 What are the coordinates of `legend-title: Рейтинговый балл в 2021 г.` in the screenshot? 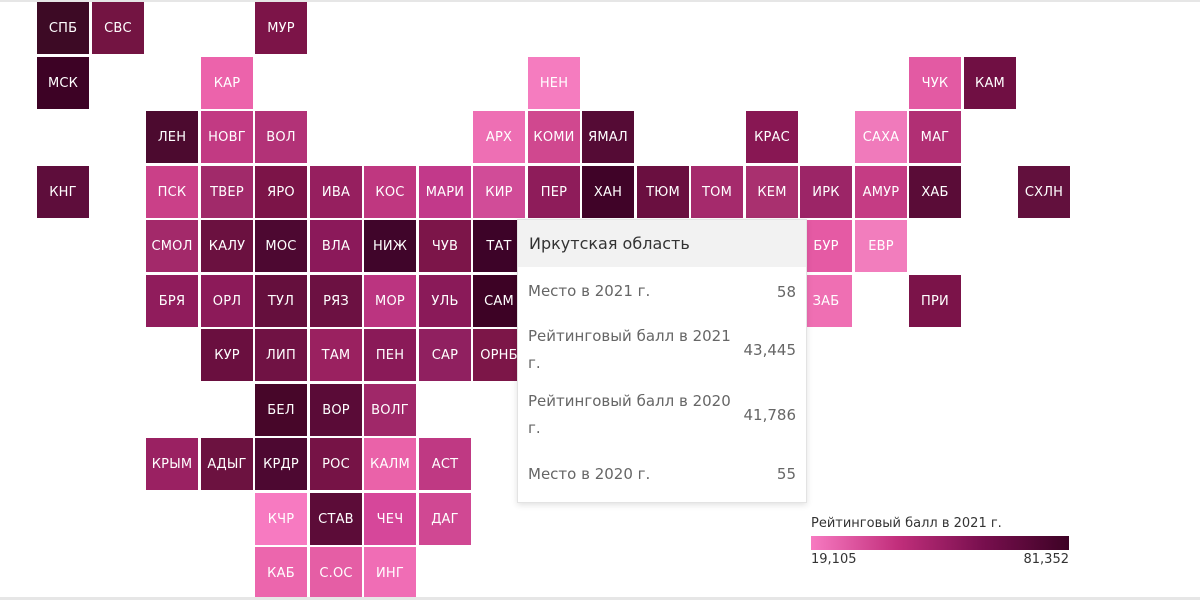 It's located at (906, 523).